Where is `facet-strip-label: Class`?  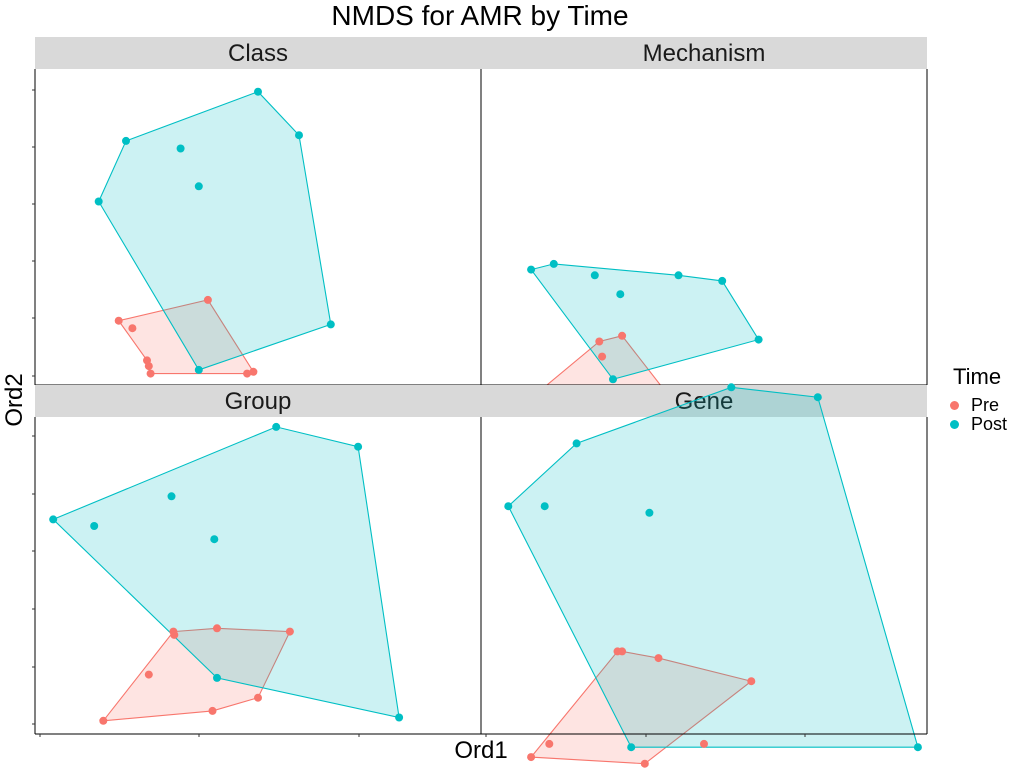 facet-strip-label: Class is located at coordinates (258, 53).